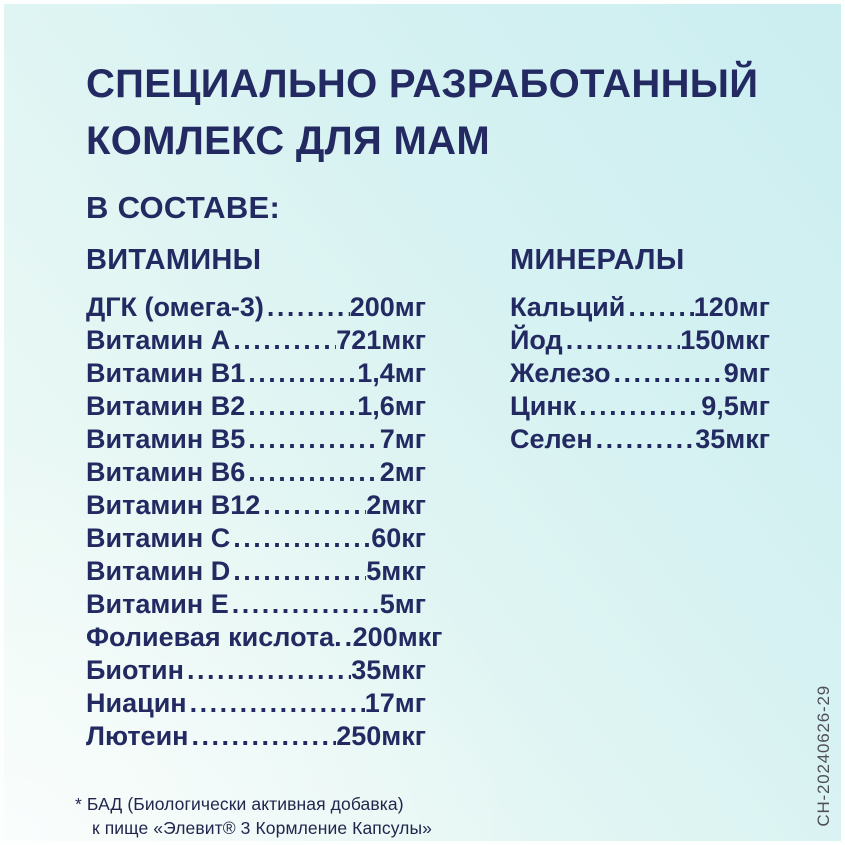  Describe the element at coordinates (422, 113) in the screenshot. I see `page-title: СПЕЦИАЛЬНО РАЗРАБОТАННЫЙ КОМЛЕКС ДЛЯ МАМ` at that location.